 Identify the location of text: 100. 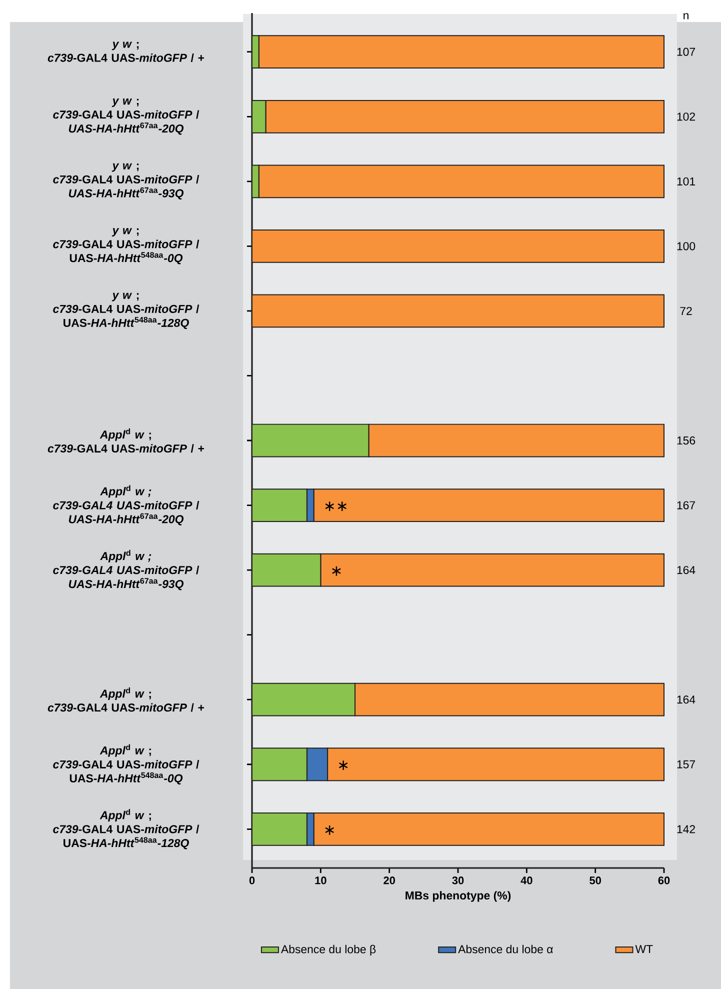
(686, 246).